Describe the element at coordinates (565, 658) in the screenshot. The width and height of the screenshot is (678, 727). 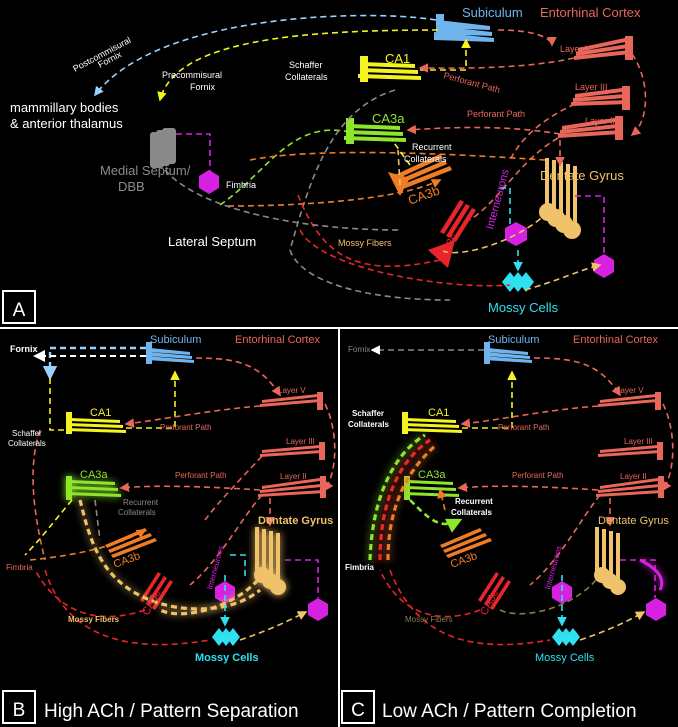
I see `label-mossy-cells-c: Mossy Cells` at that location.